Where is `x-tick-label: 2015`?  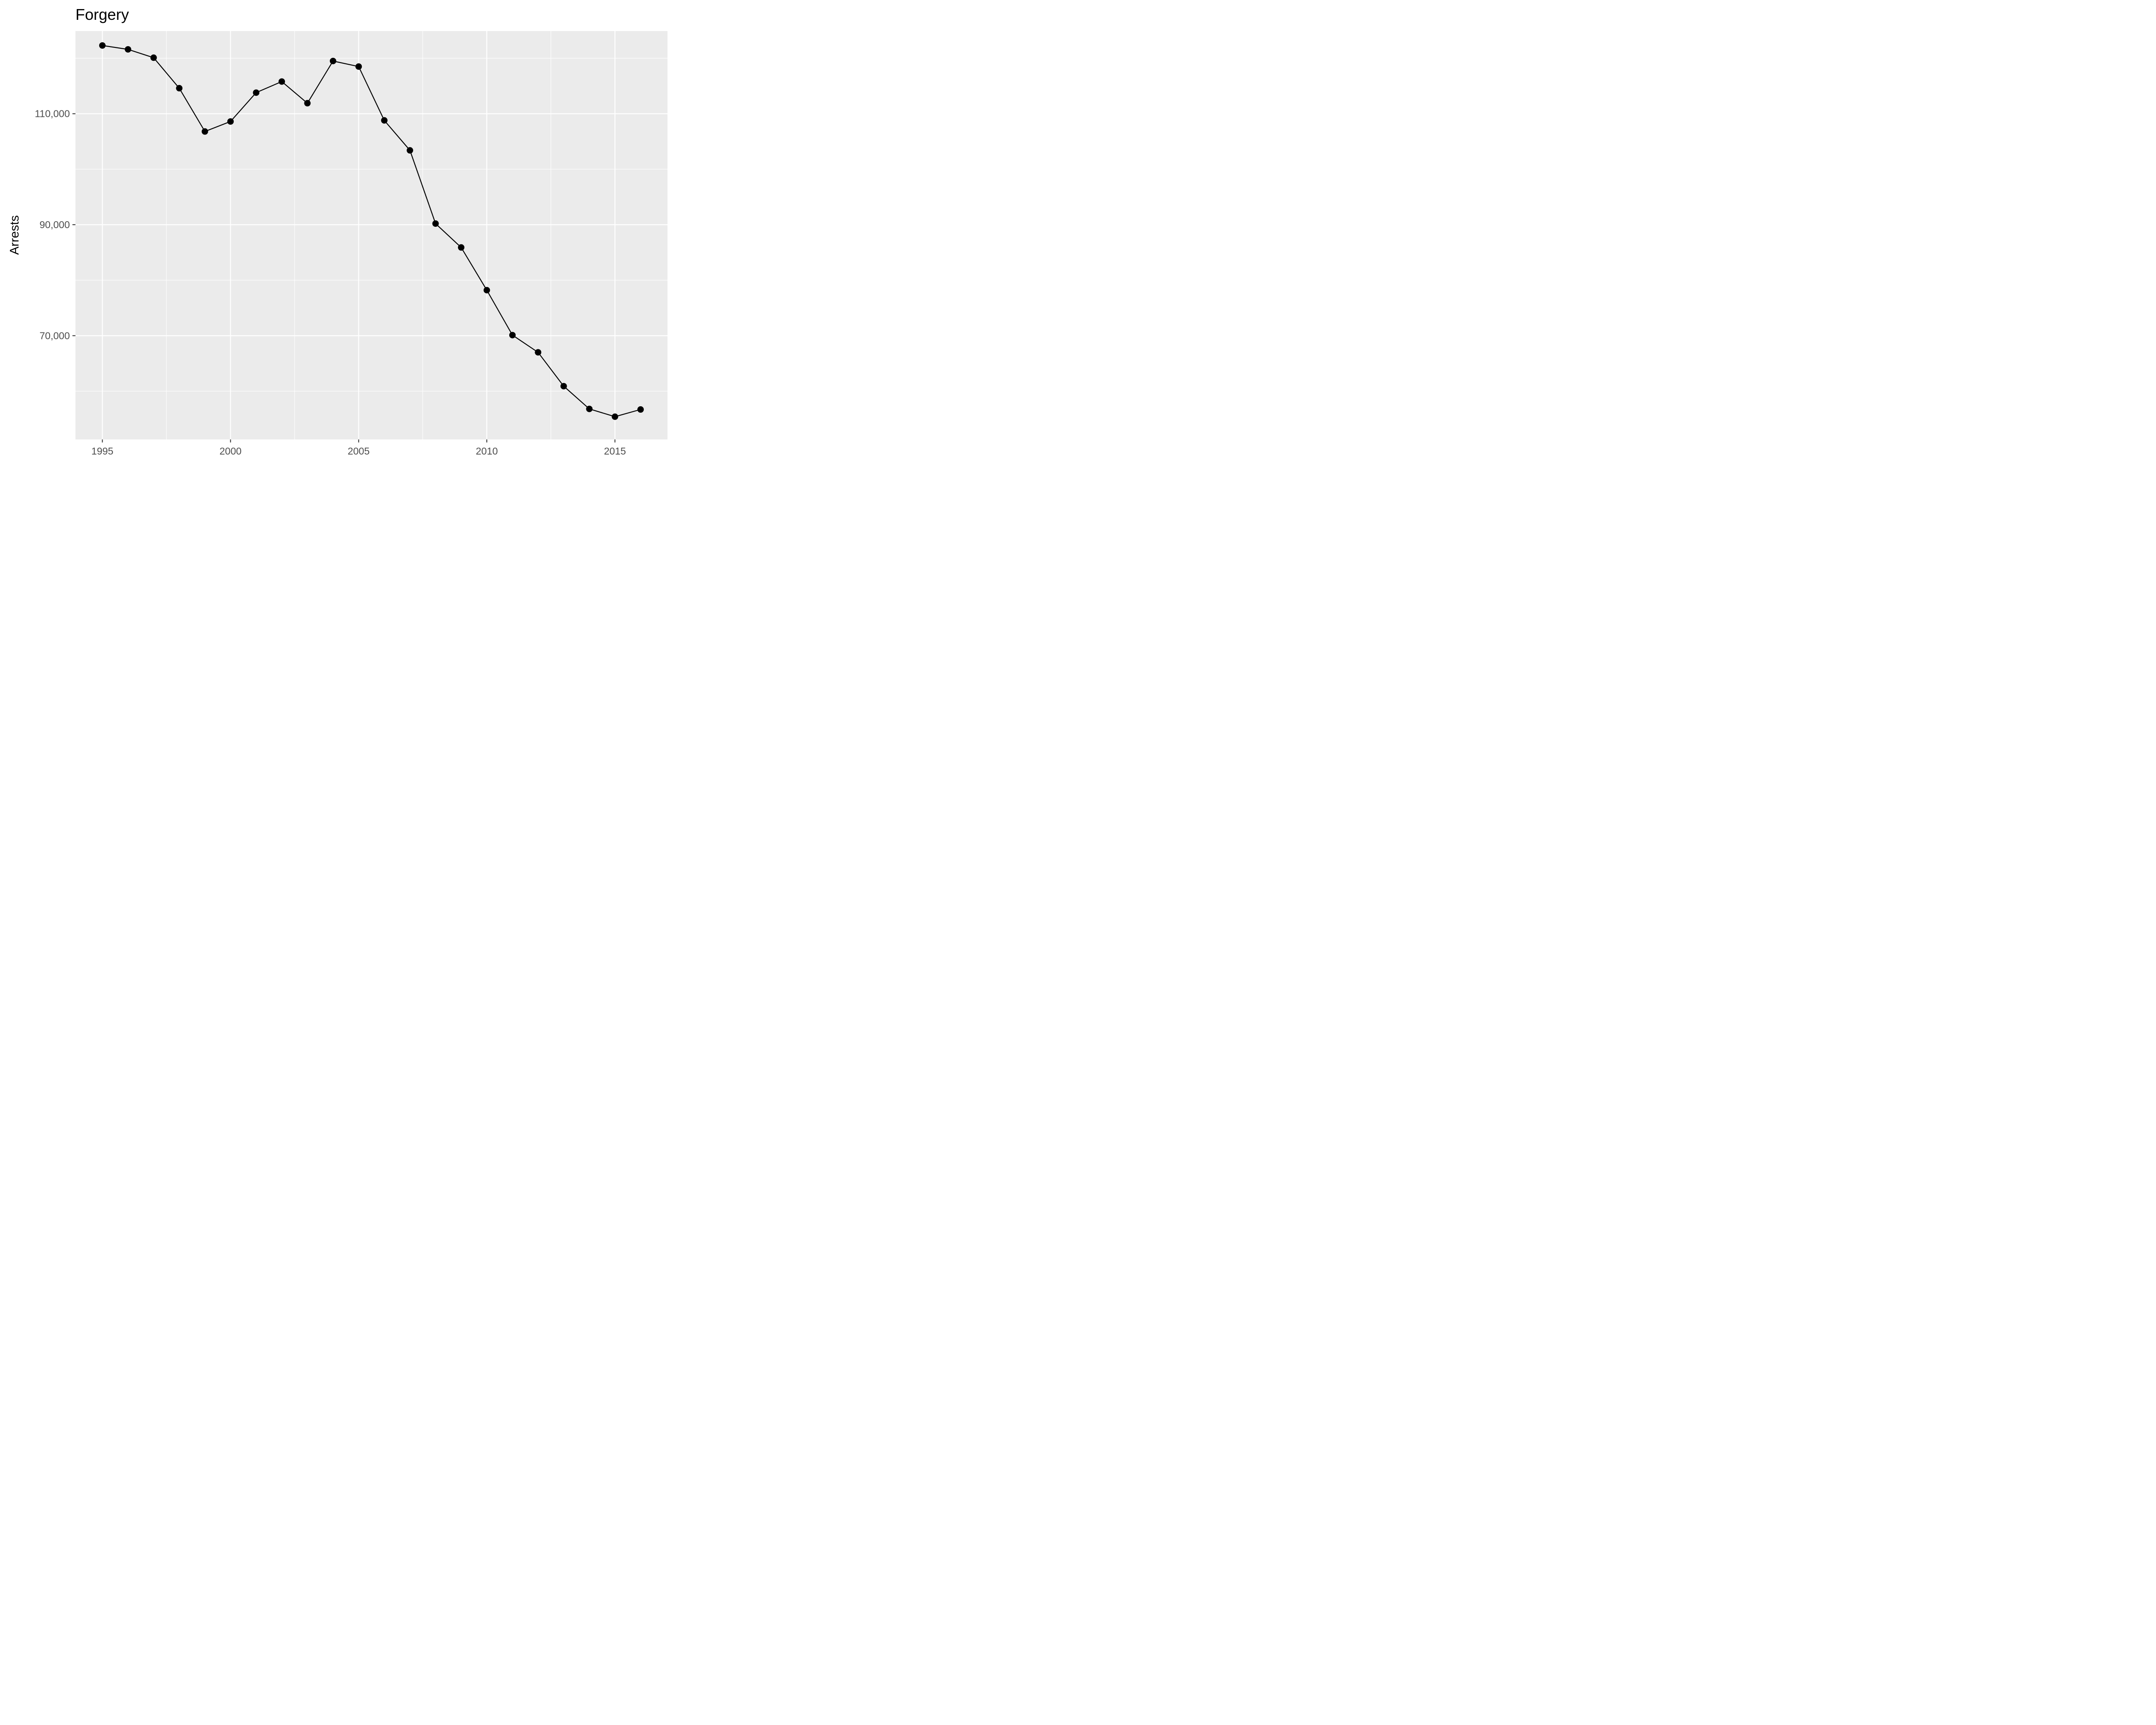
x-tick-label: 2015 is located at coordinates (615, 451).